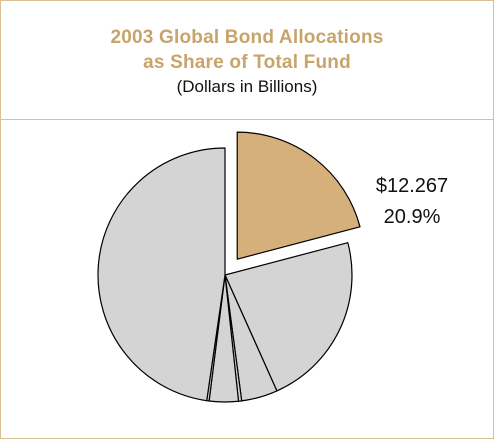 Image resolution: width=494 pixels, height=439 pixels. Describe the element at coordinates (412, 186) in the screenshot. I see `slice-value-label: $12.267` at that location.